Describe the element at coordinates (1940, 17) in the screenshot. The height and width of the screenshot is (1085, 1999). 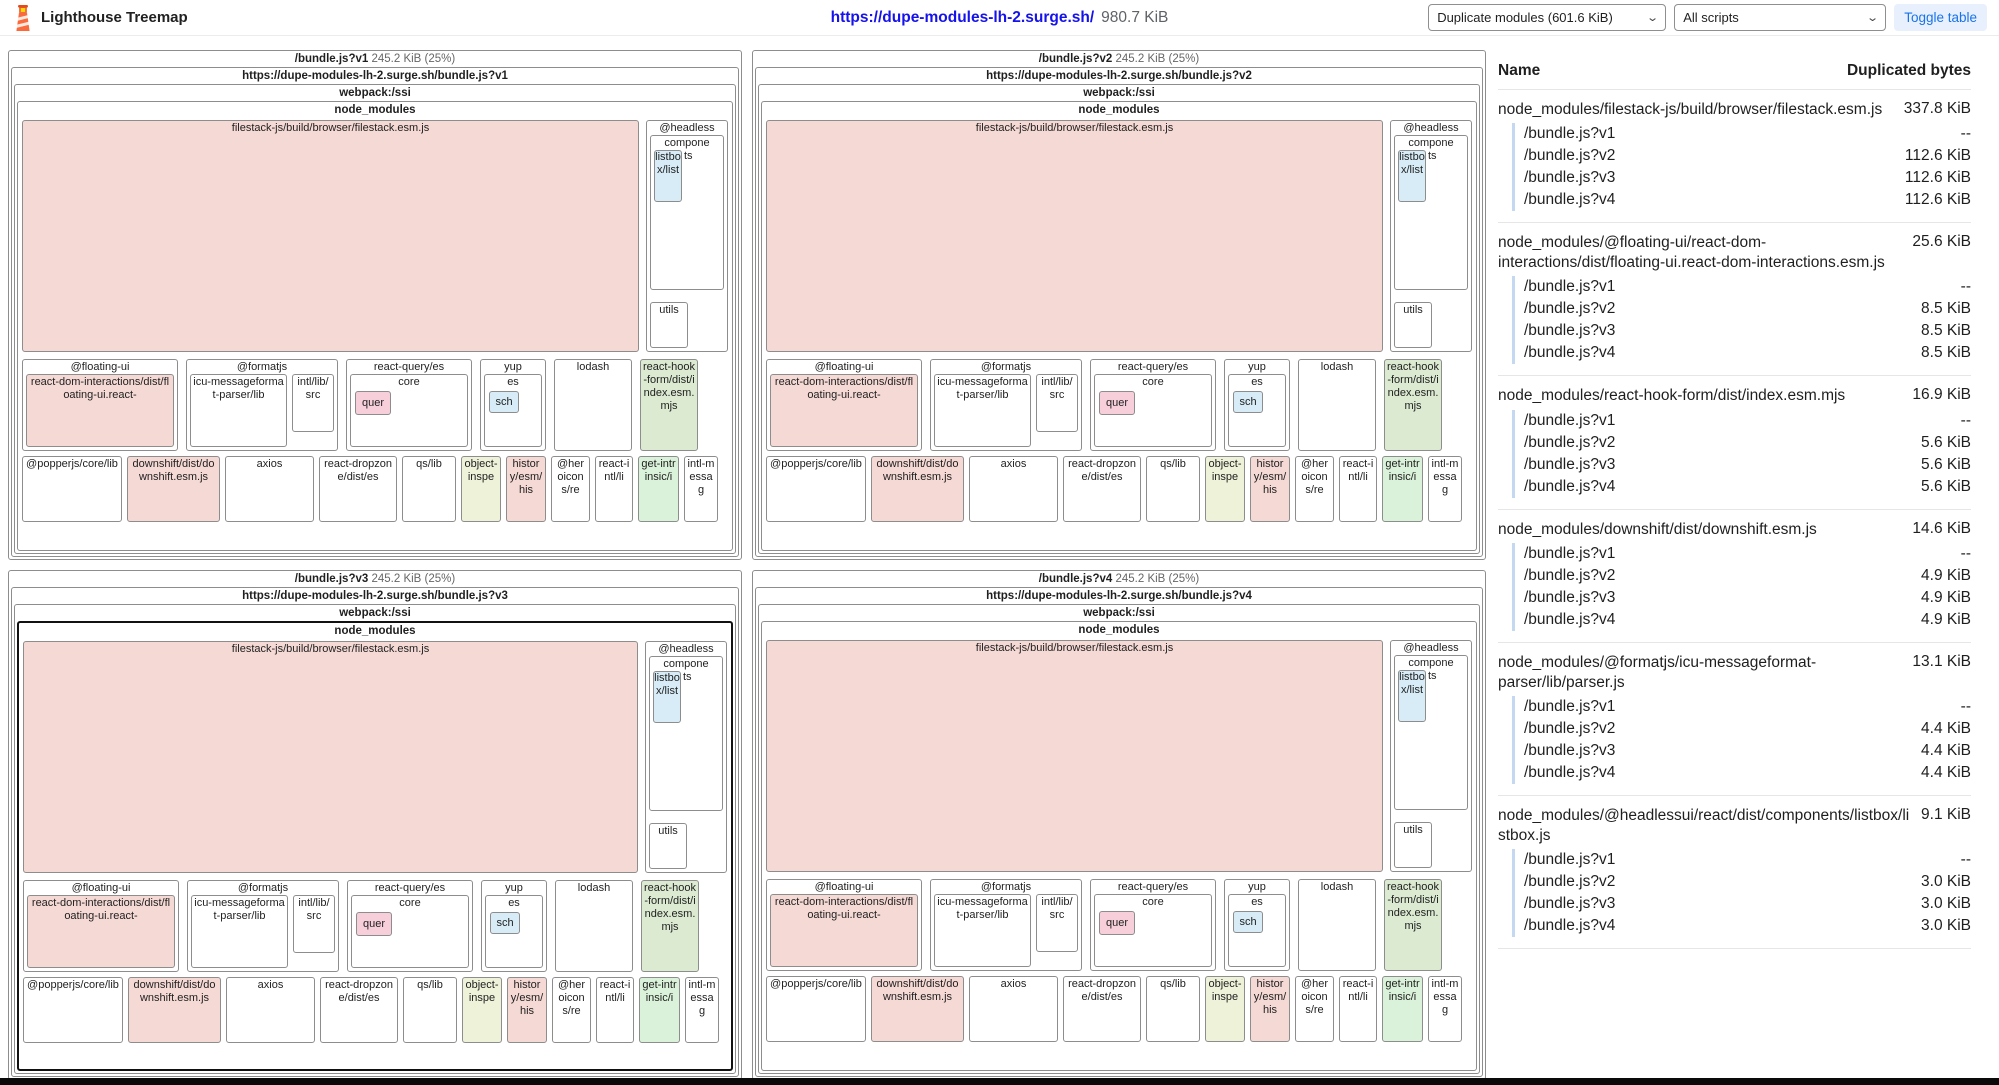
I see `toggle-table-button: Toggle table` at that location.